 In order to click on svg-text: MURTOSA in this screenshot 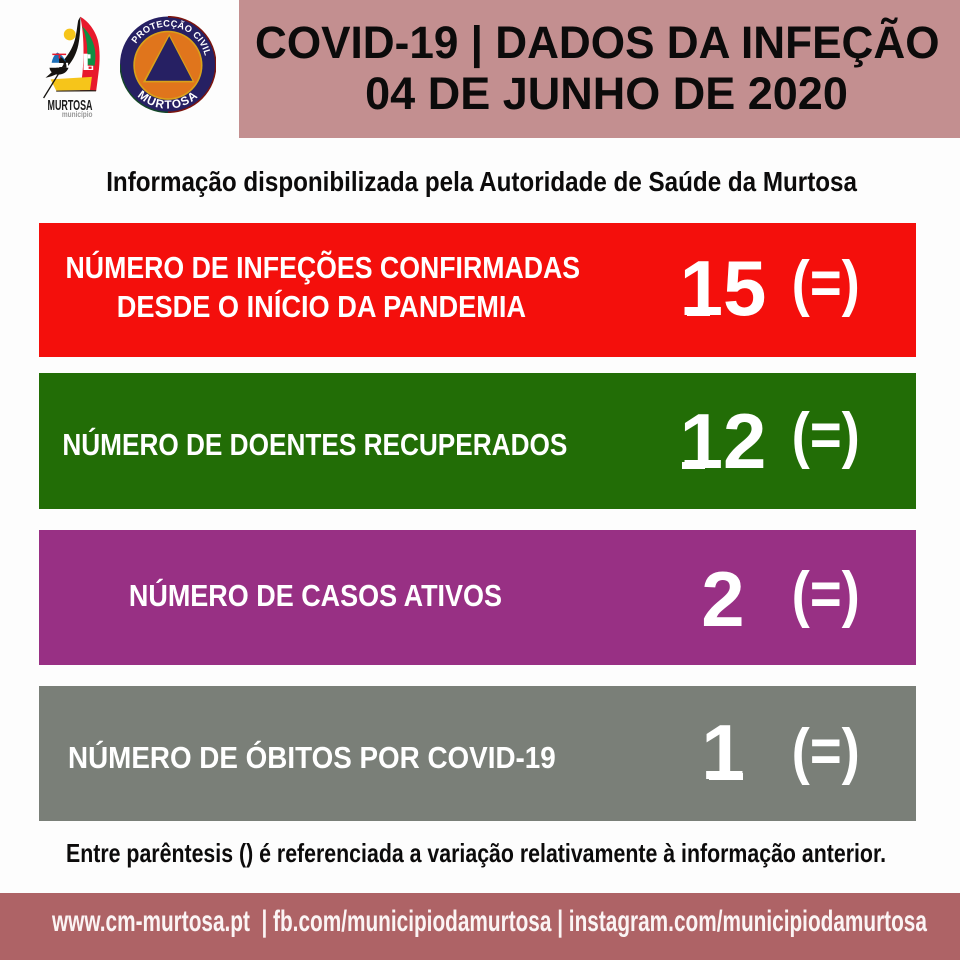, I will do `click(70, 106)`.